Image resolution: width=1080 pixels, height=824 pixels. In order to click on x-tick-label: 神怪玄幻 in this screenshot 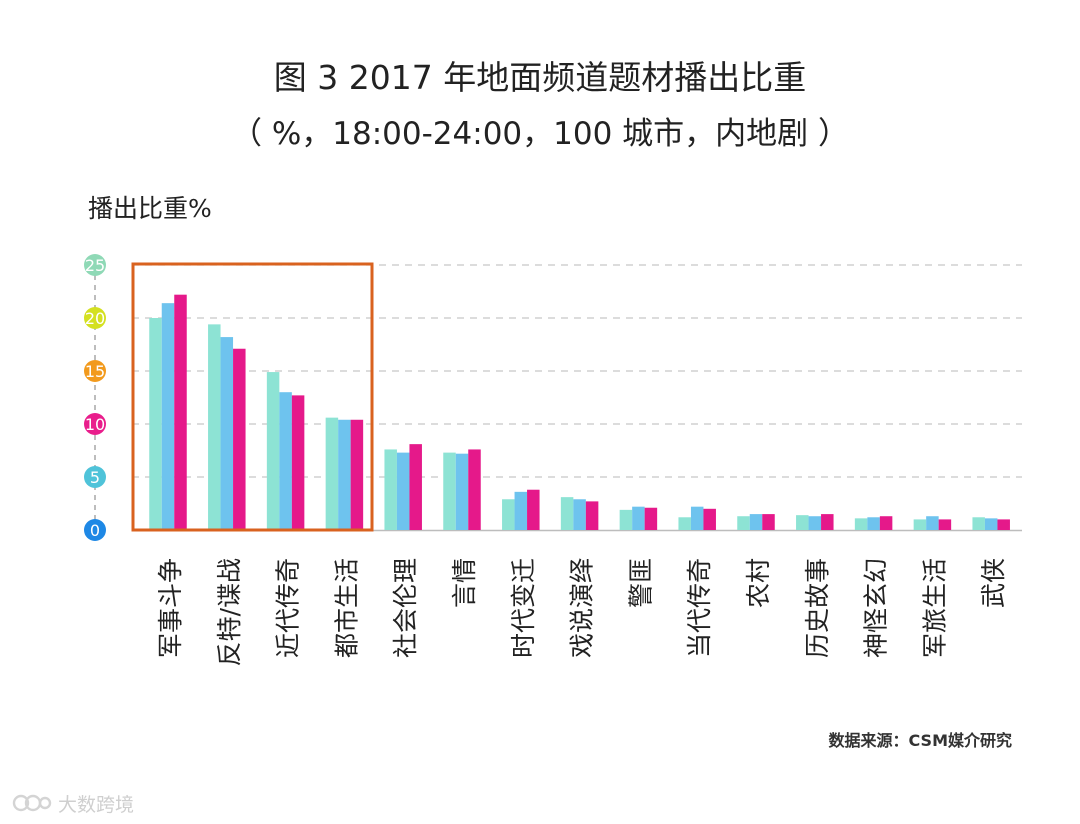, I will do `click(876, 608)`.